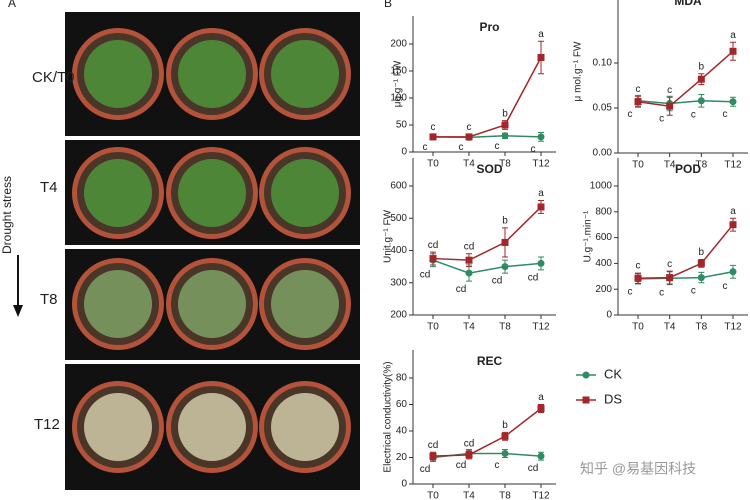 The width and height of the screenshot is (750, 500). Describe the element at coordinates (388, 236) in the screenshot. I see `y-axis-label: Unit.g⁻¹ FW` at that location.